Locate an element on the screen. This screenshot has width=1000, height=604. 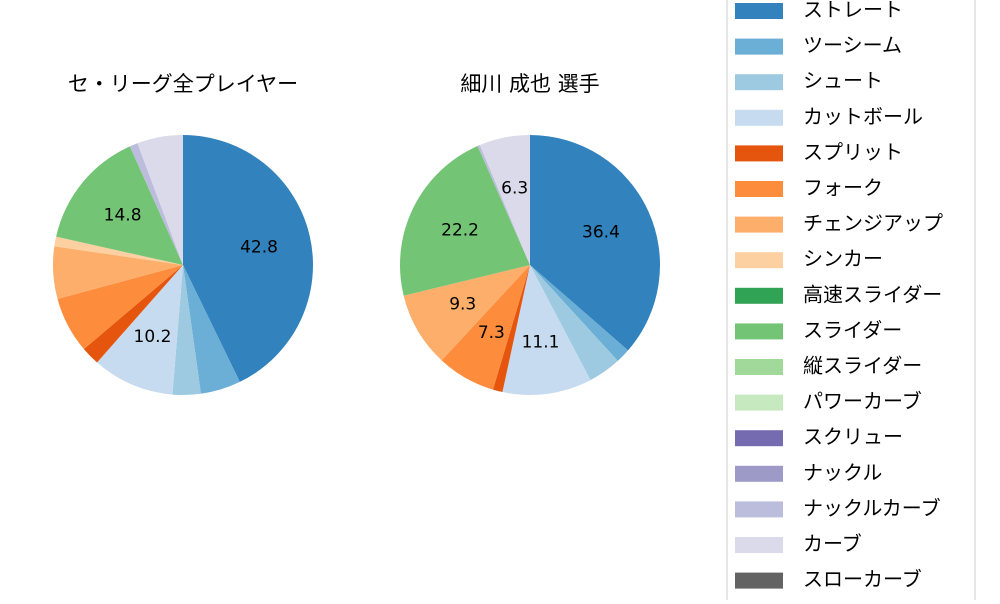
value-label: 7.3 is located at coordinates (491, 333).